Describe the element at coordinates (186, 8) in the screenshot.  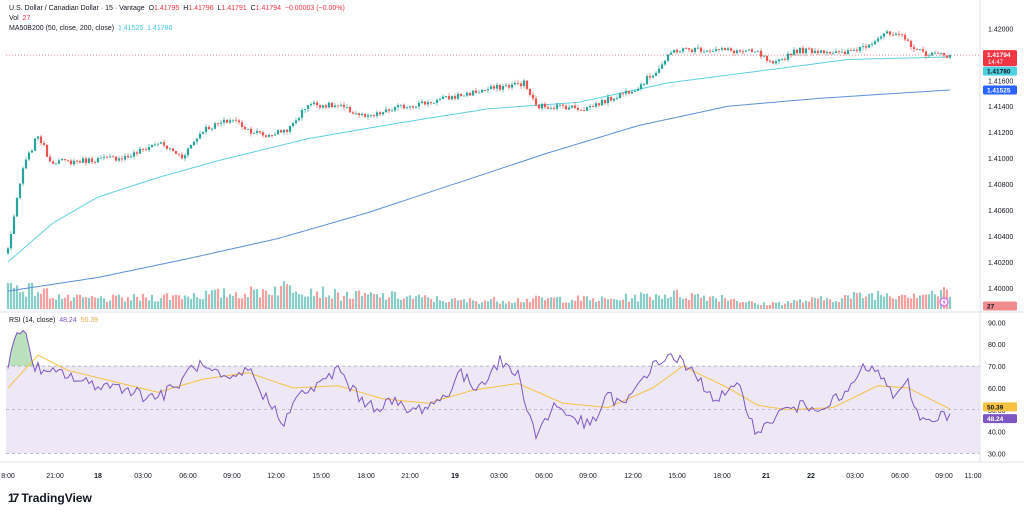
I see `high-label: H` at that location.